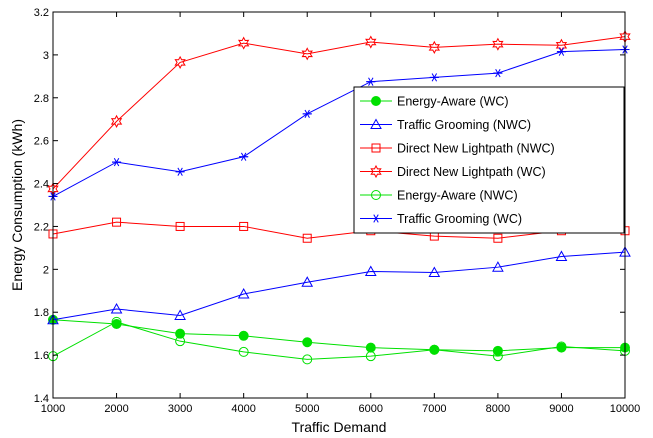  What do you see at coordinates (46, 56) in the screenshot?
I see `y-tick-label: 3` at bounding box center [46, 56].